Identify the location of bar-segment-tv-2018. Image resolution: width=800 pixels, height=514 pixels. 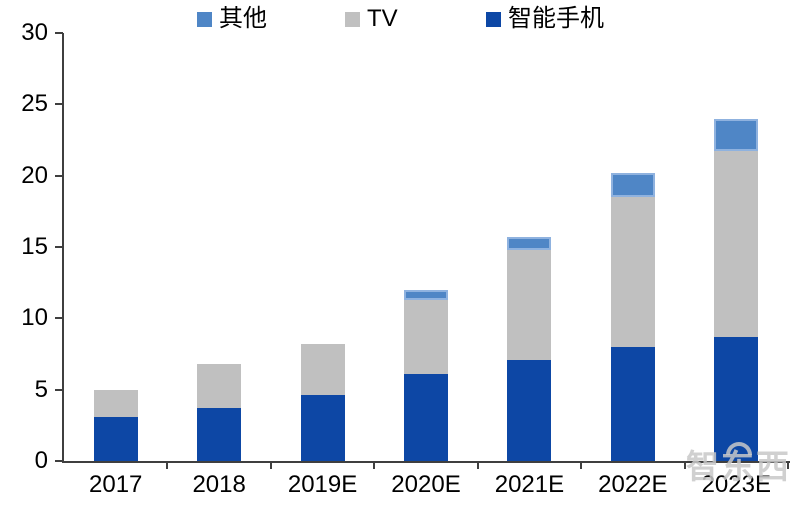
(219, 386).